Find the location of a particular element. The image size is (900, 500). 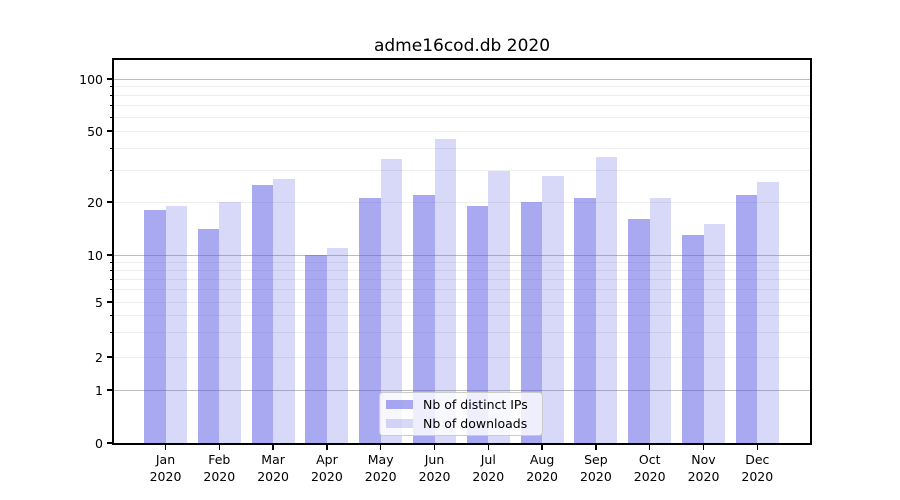

x-tick-label: Jun 2020 is located at coordinates (434, 468).